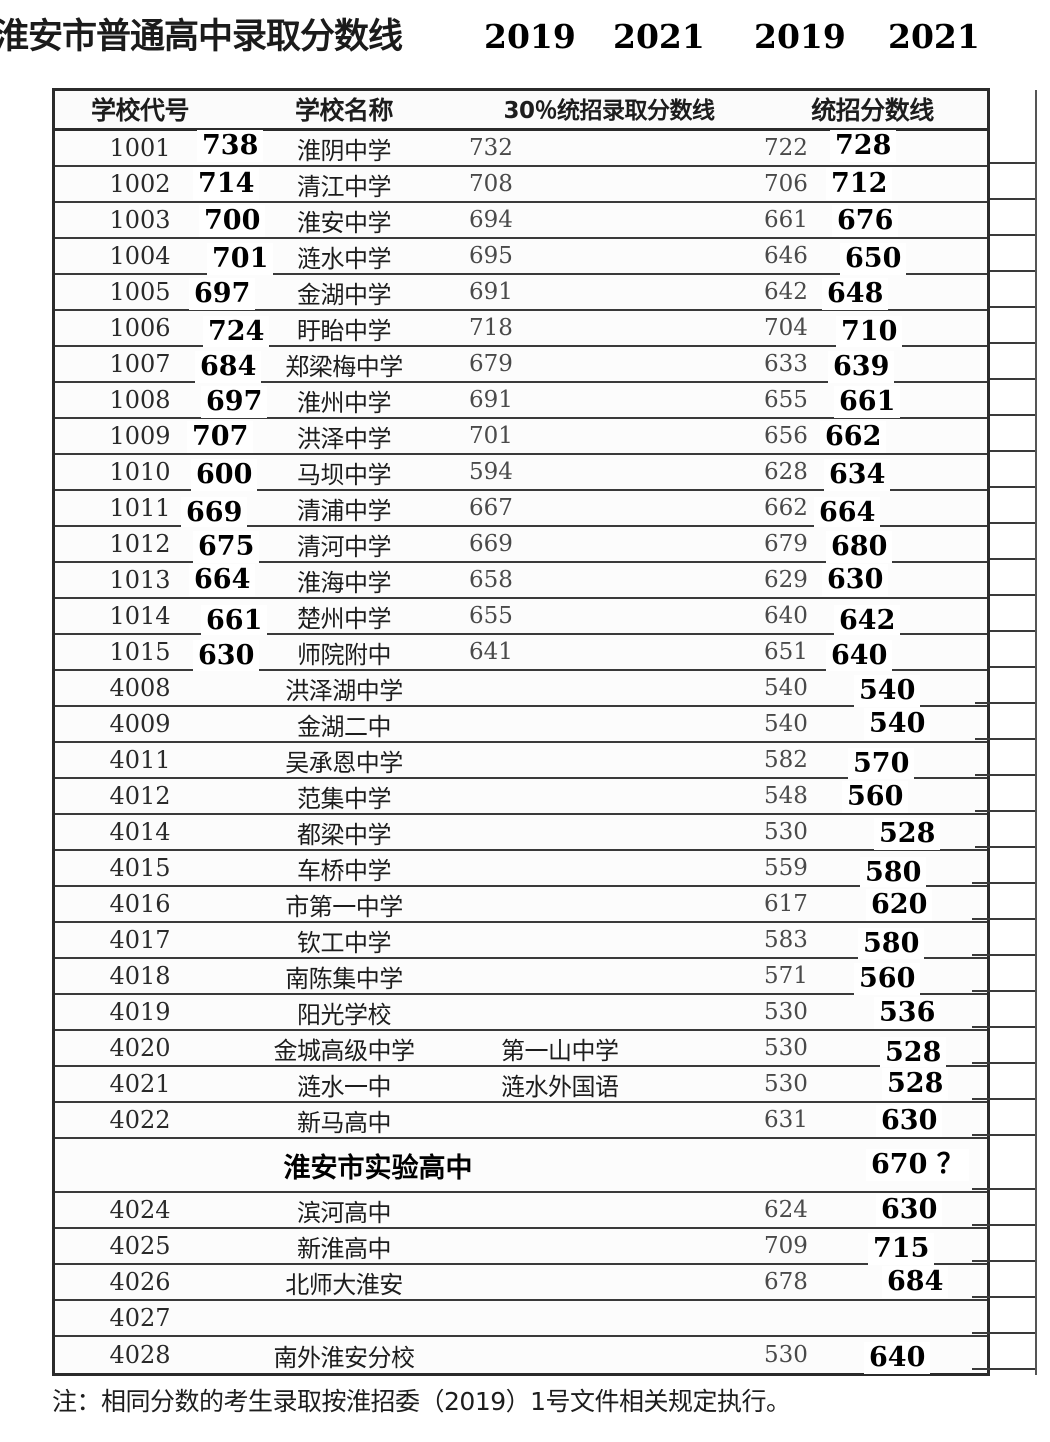 This screenshot has width=1050, height=1442. Describe the element at coordinates (140, 580) in the screenshot. I see `cell-school-code: 1013` at that location.